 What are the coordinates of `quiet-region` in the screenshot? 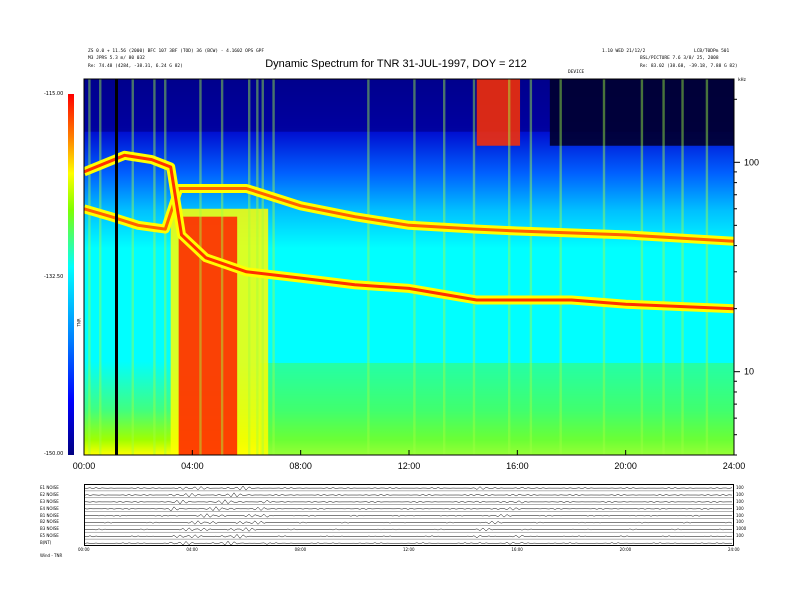 It's located at (641, 112).